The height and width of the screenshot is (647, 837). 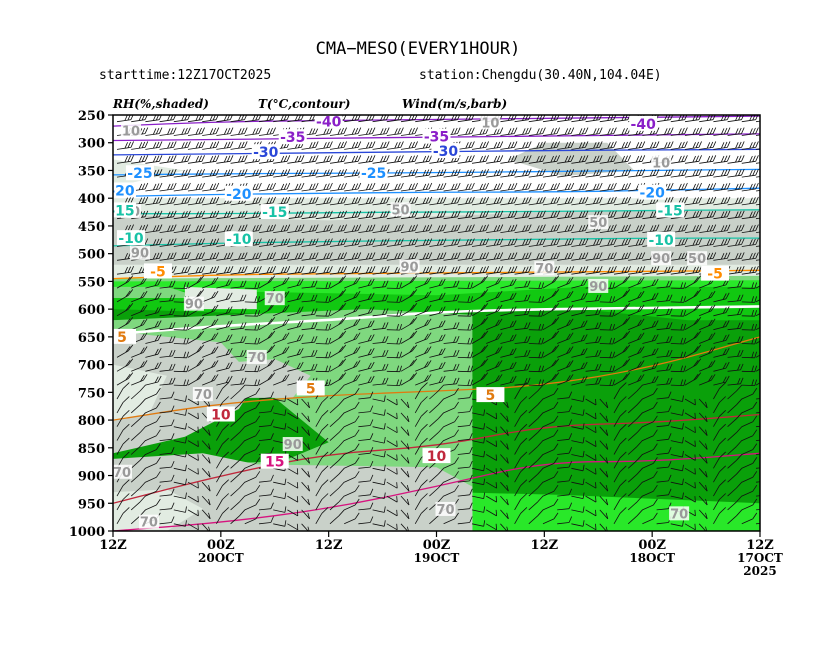 I want to click on chart-title: CMA−MESO(EVERY1HOUR), so click(x=418, y=49).